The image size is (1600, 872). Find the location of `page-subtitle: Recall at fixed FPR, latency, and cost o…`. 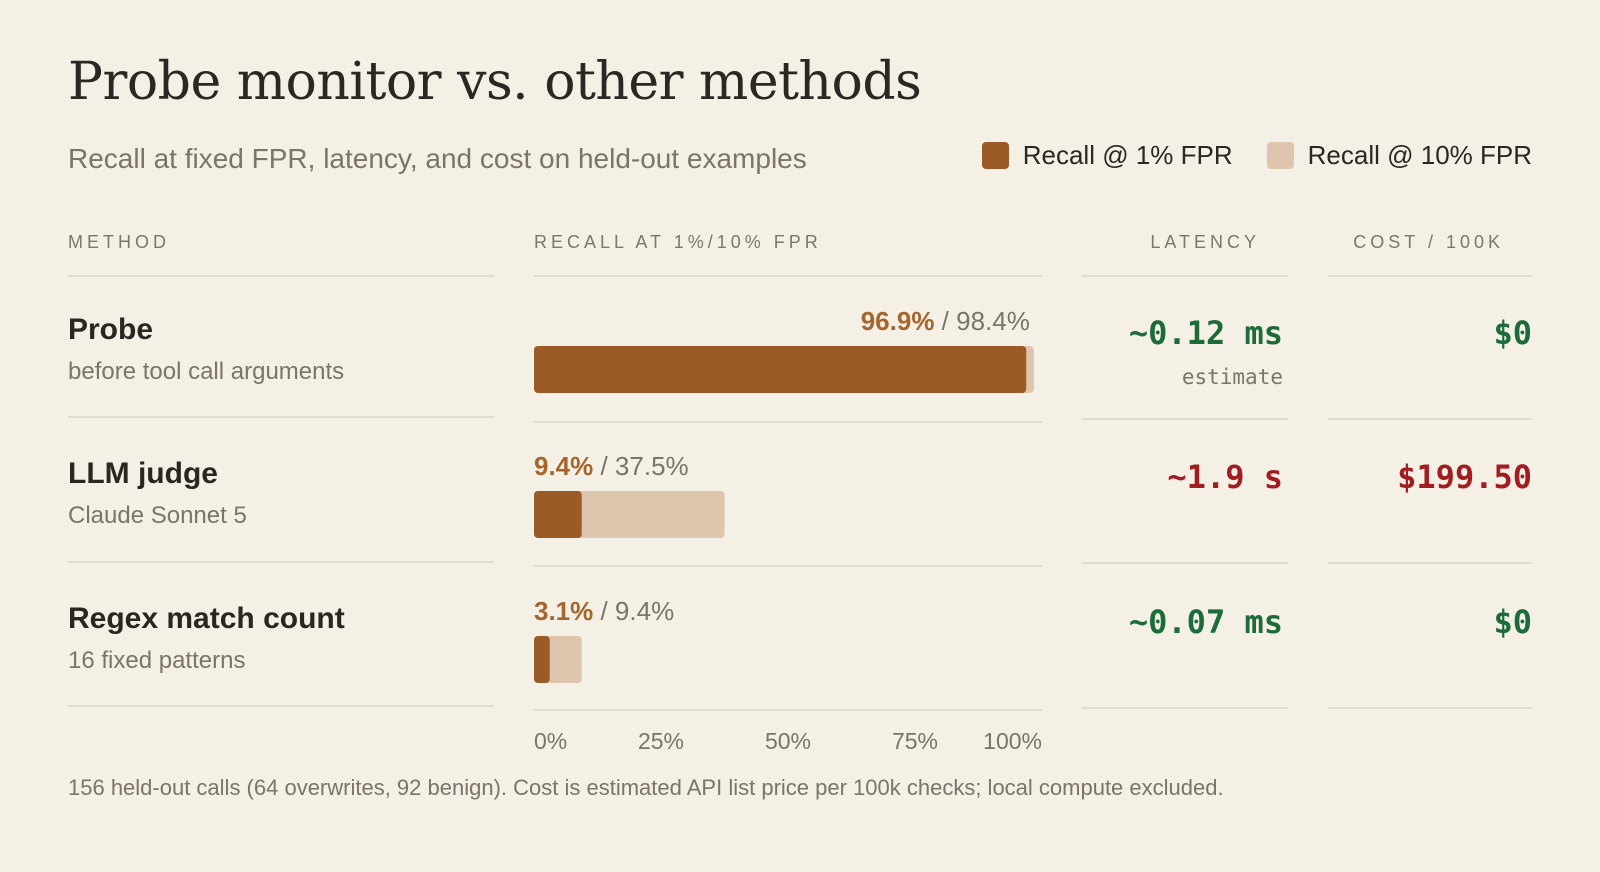

page-subtitle: Recall at fixed FPR, latency, and cost o… is located at coordinates (437, 158).